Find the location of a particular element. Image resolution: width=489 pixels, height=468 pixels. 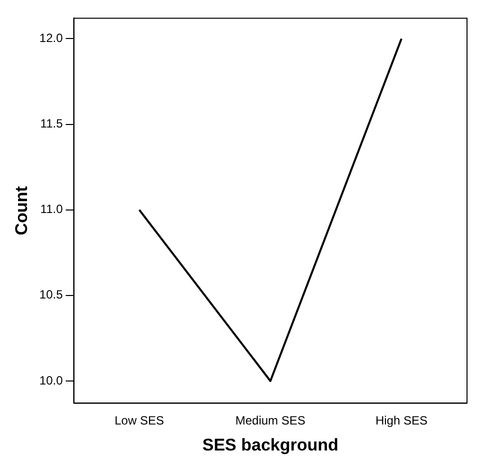

x-tick-label: Low SES is located at coordinates (139, 421).